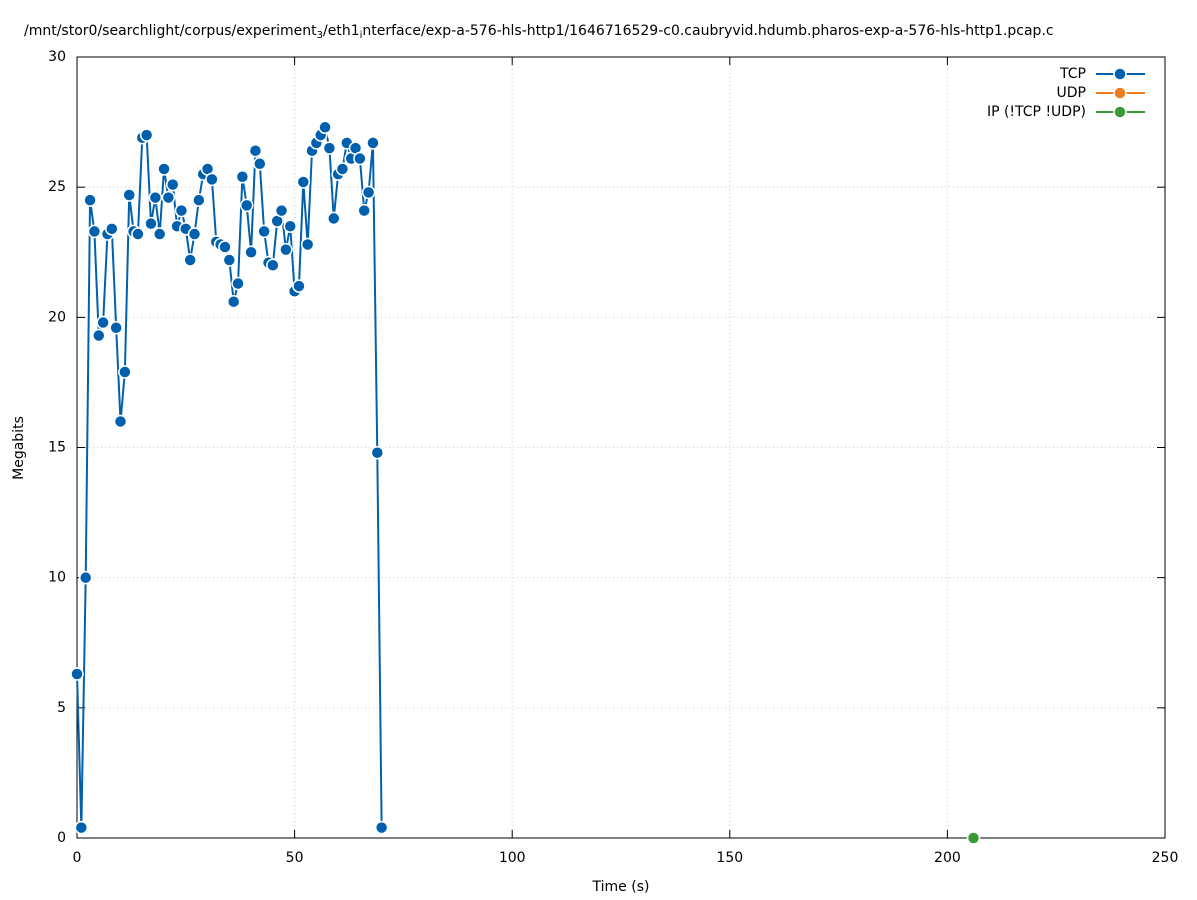 The height and width of the screenshot is (900, 1197). I want to click on x-tick-label: 200, so click(947, 858).